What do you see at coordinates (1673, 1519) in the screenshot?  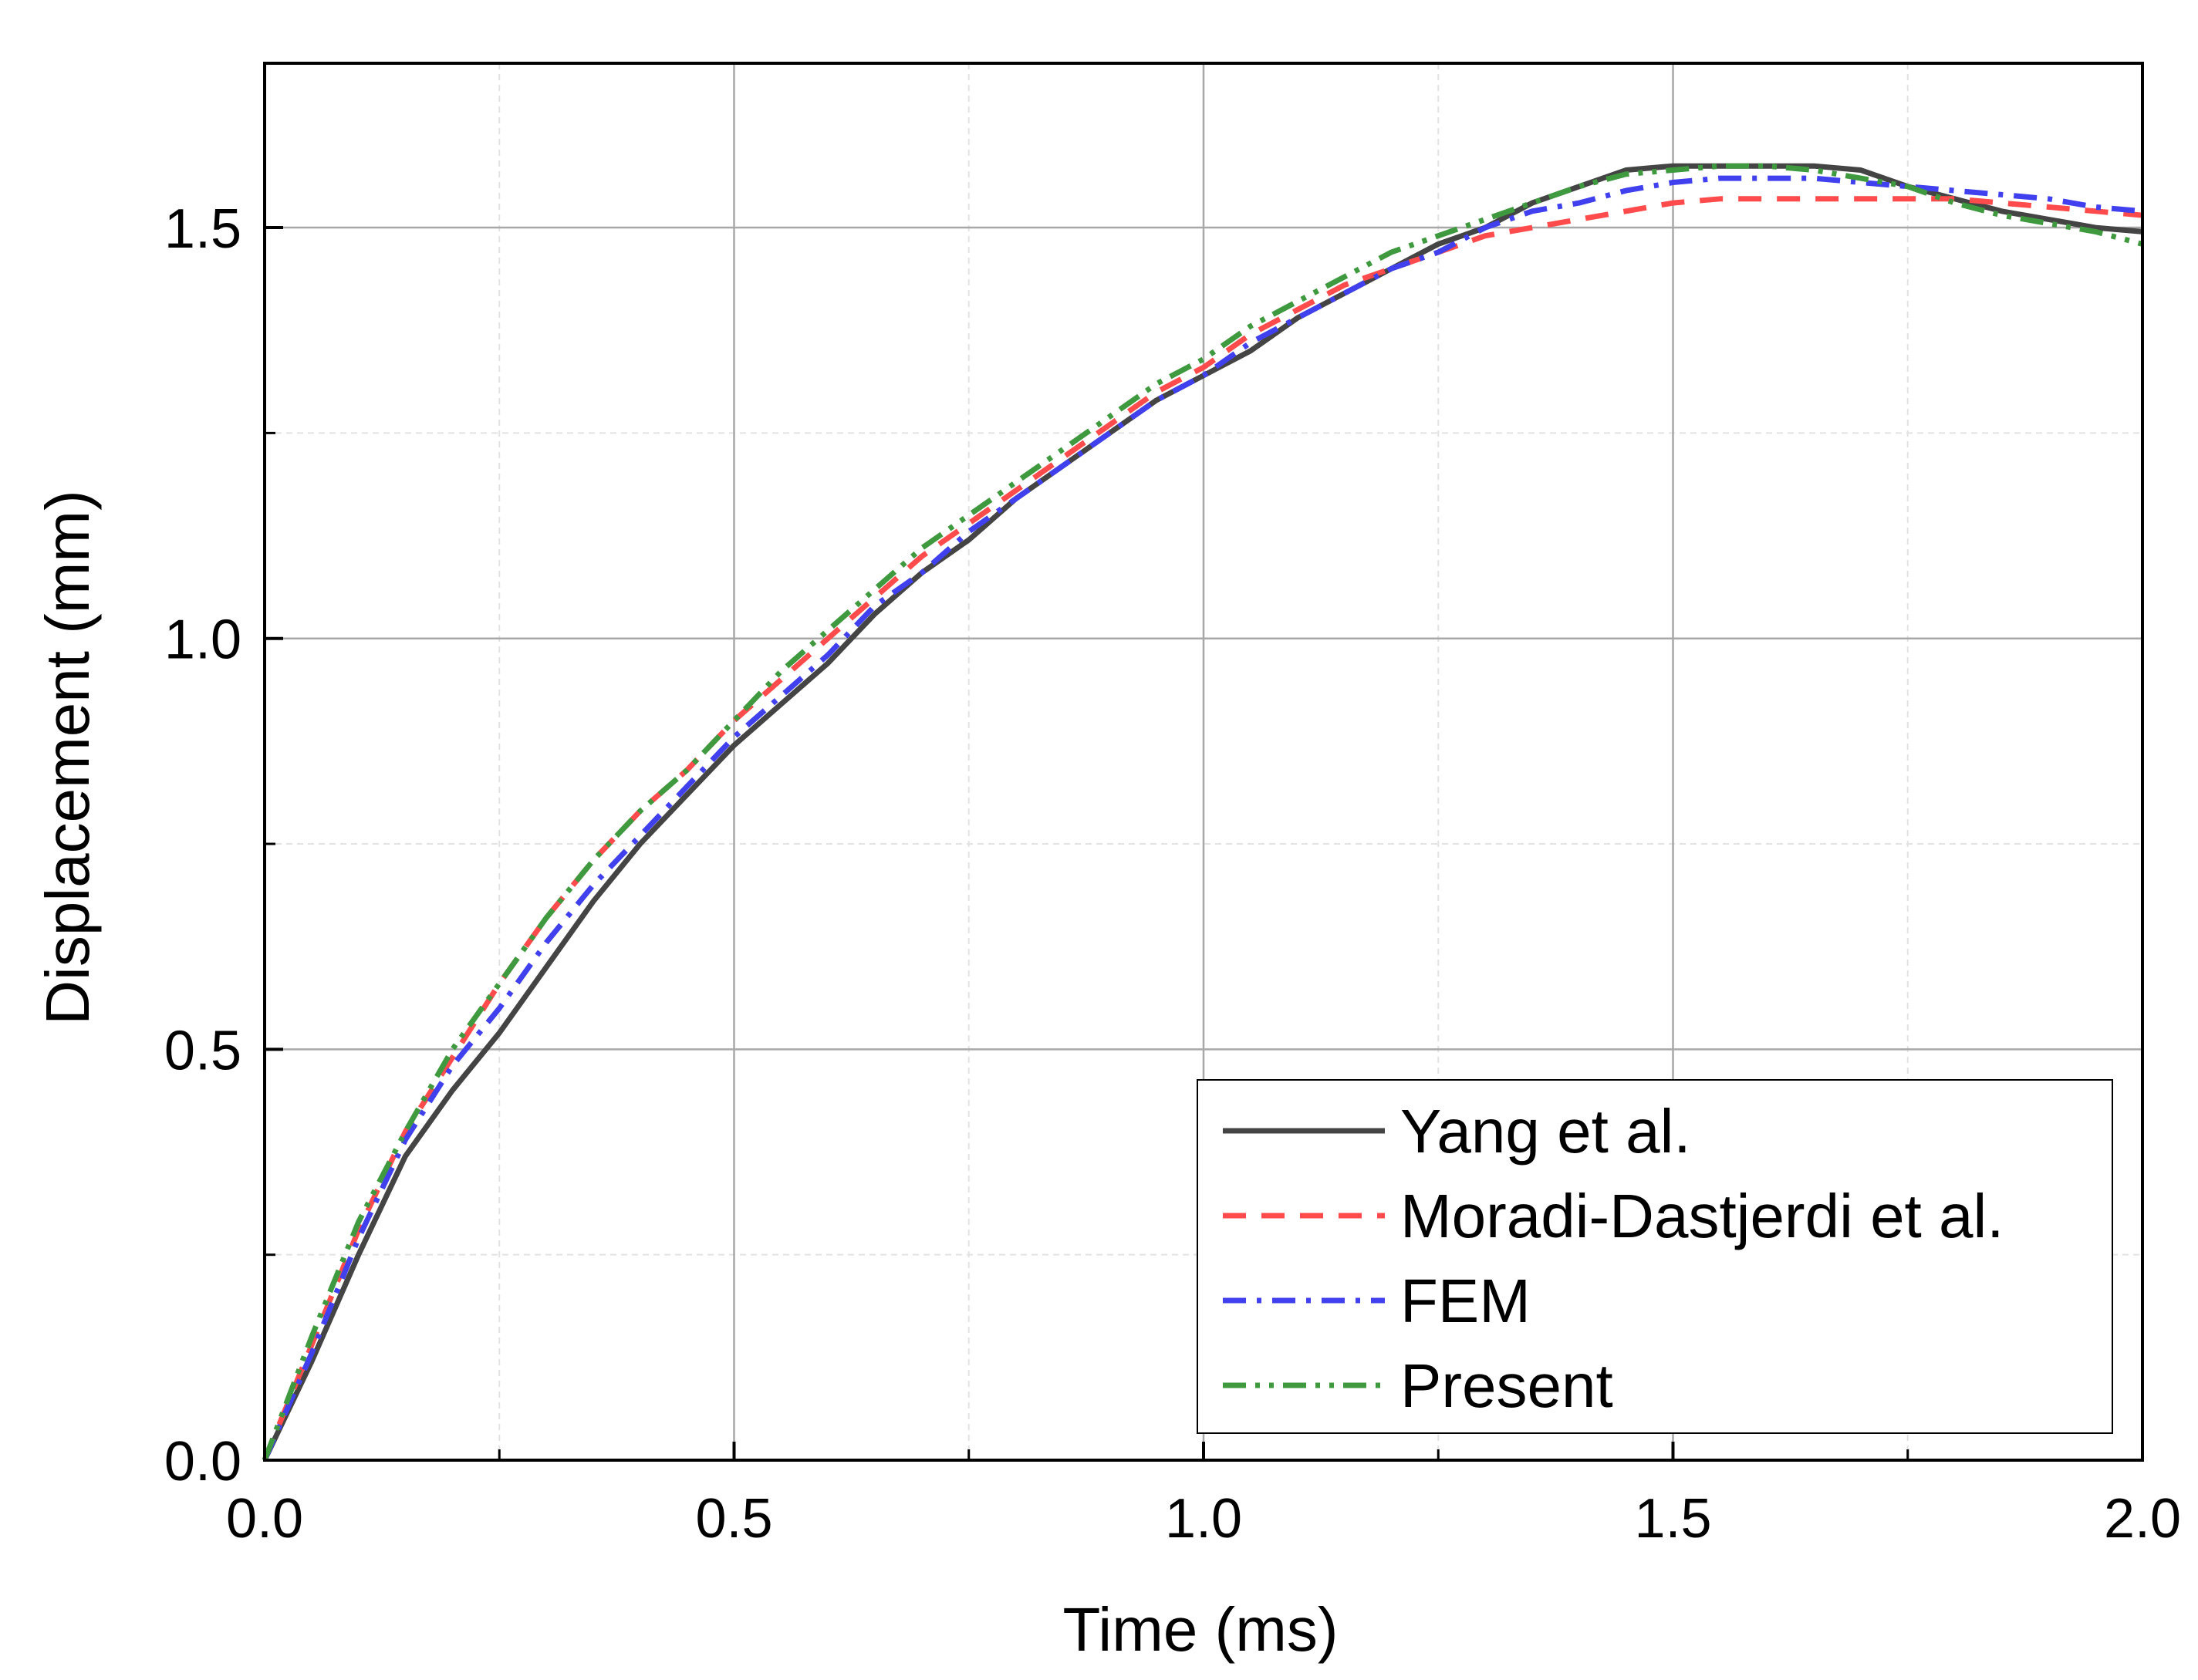 I see `x-tick-label: 1.5` at bounding box center [1673, 1519].